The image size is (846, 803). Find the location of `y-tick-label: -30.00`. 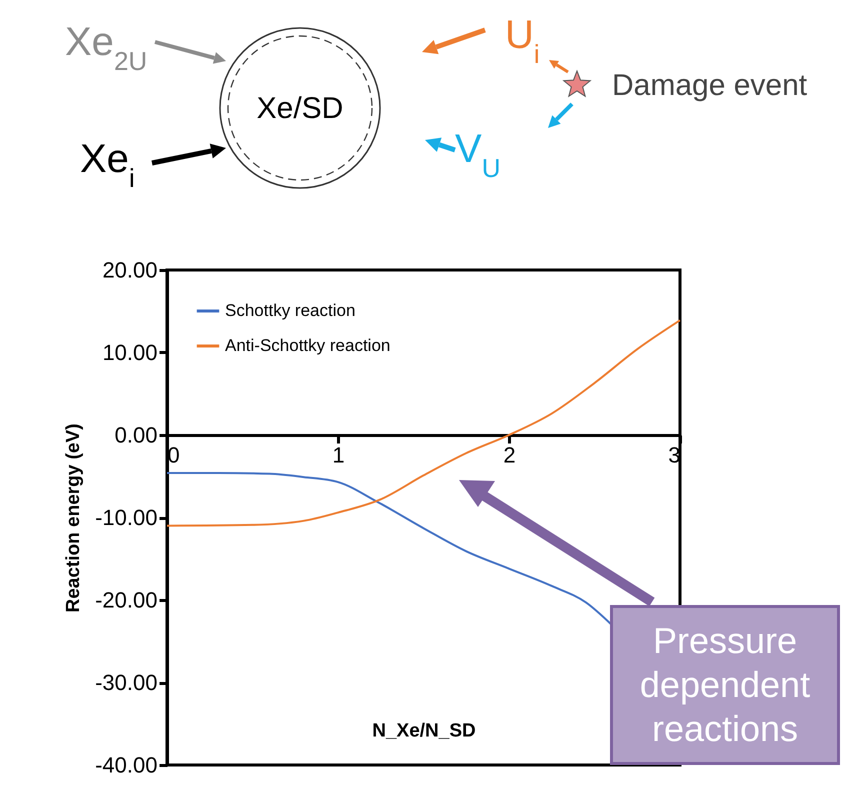

y-tick-label: -30.00 is located at coordinates (126, 682).